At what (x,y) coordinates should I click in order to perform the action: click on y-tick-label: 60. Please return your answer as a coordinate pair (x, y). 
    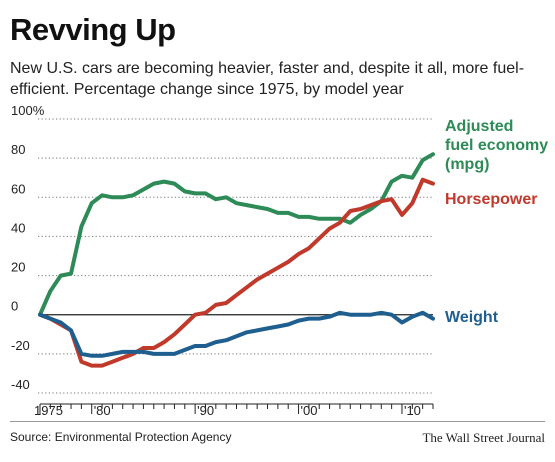
    Looking at the image, I should click on (18, 188).